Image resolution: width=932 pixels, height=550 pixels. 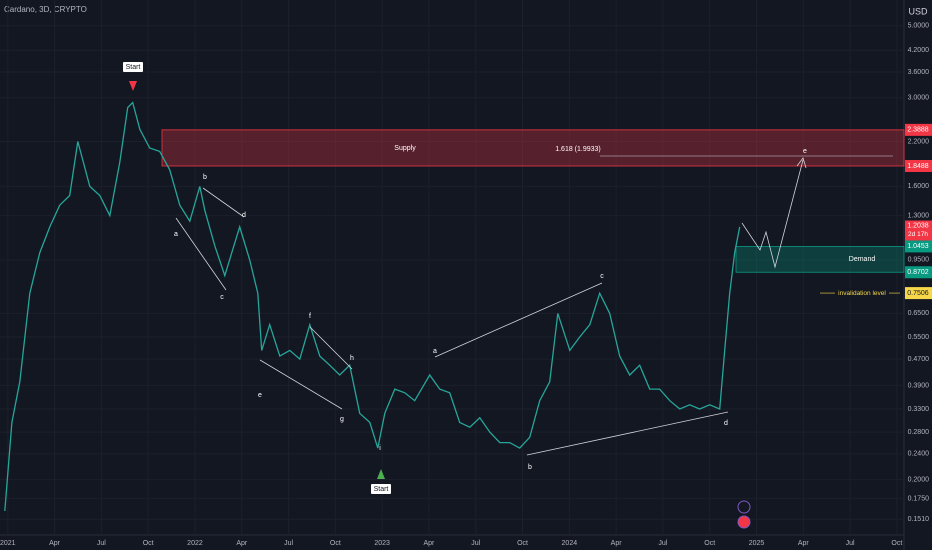 What do you see at coordinates (919, 141) in the screenshot?
I see `y-tick-label: 2.2000` at bounding box center [919, 141].